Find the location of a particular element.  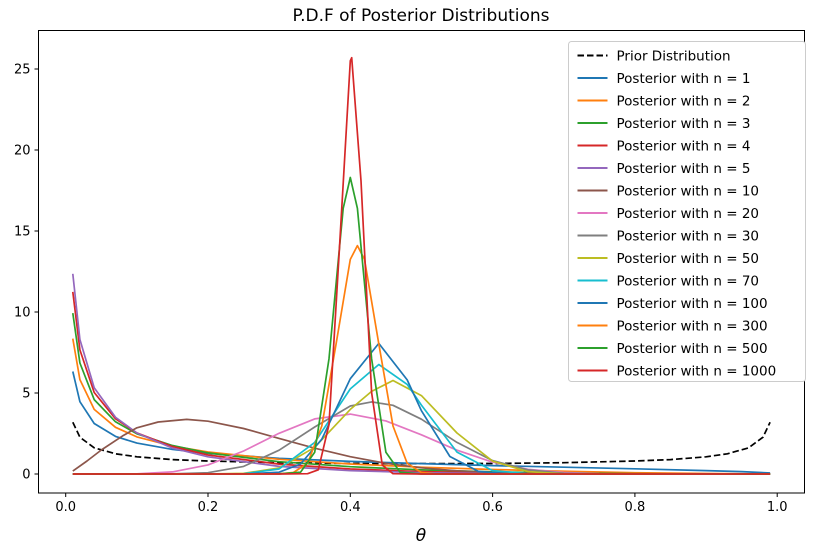

y-tick-label: 5 is located at coordinates (26, 394).